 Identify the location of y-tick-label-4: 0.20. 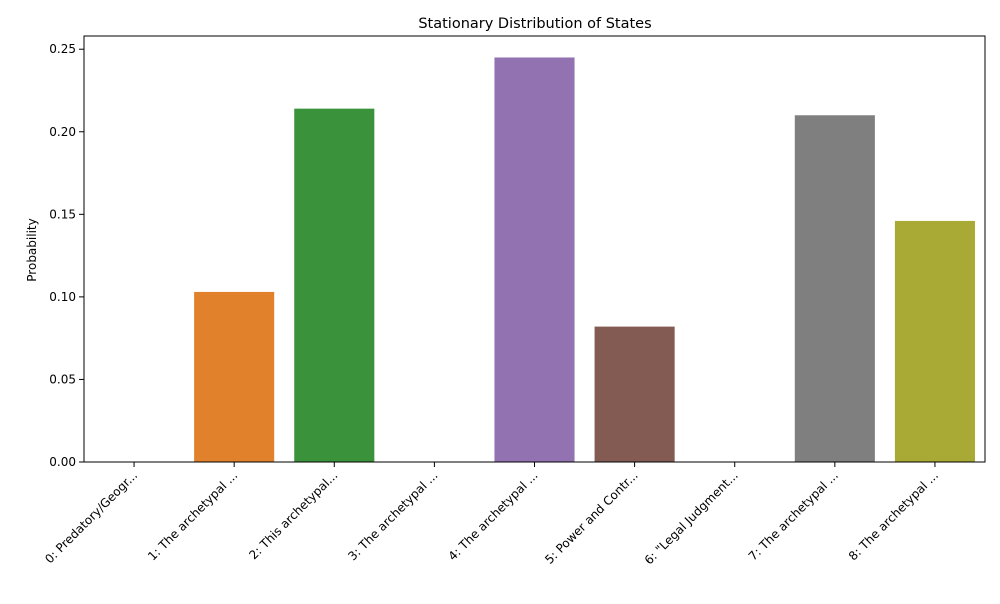
(62, 132).